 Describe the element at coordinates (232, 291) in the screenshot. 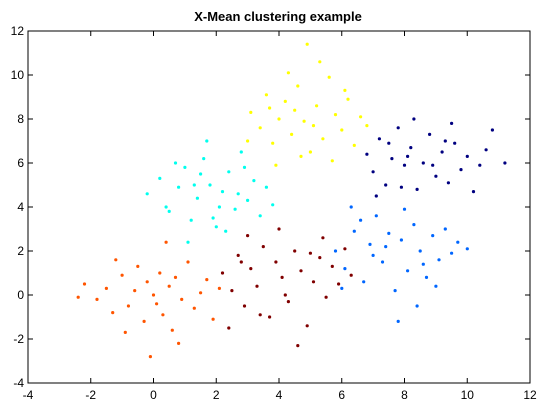

I see `scatter-point-s1-p1` at that location.